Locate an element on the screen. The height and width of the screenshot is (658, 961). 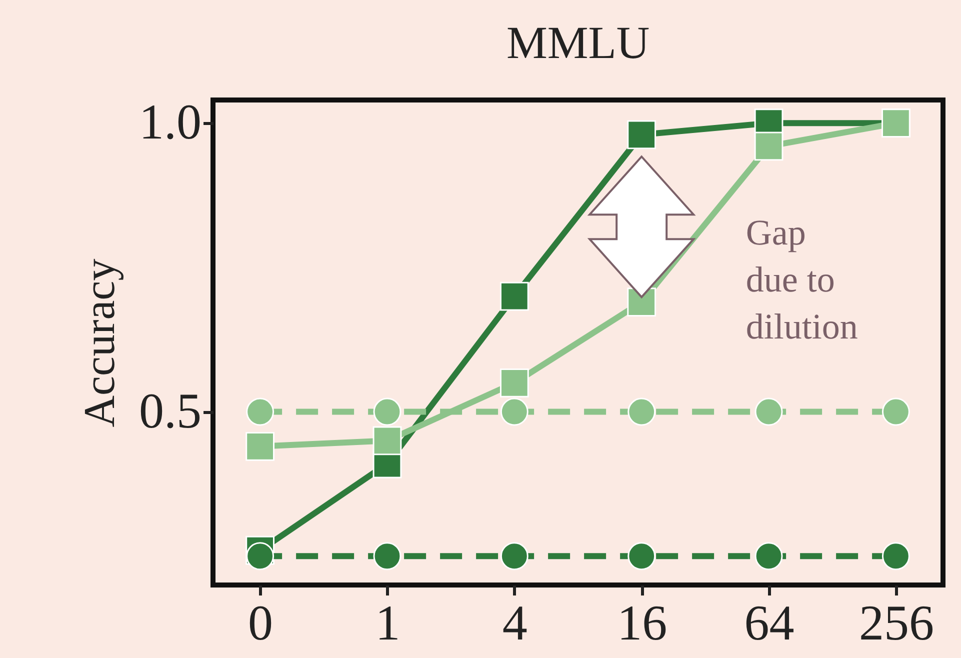
y-tick-label: 1.0 is located at coordinates (170, 122).